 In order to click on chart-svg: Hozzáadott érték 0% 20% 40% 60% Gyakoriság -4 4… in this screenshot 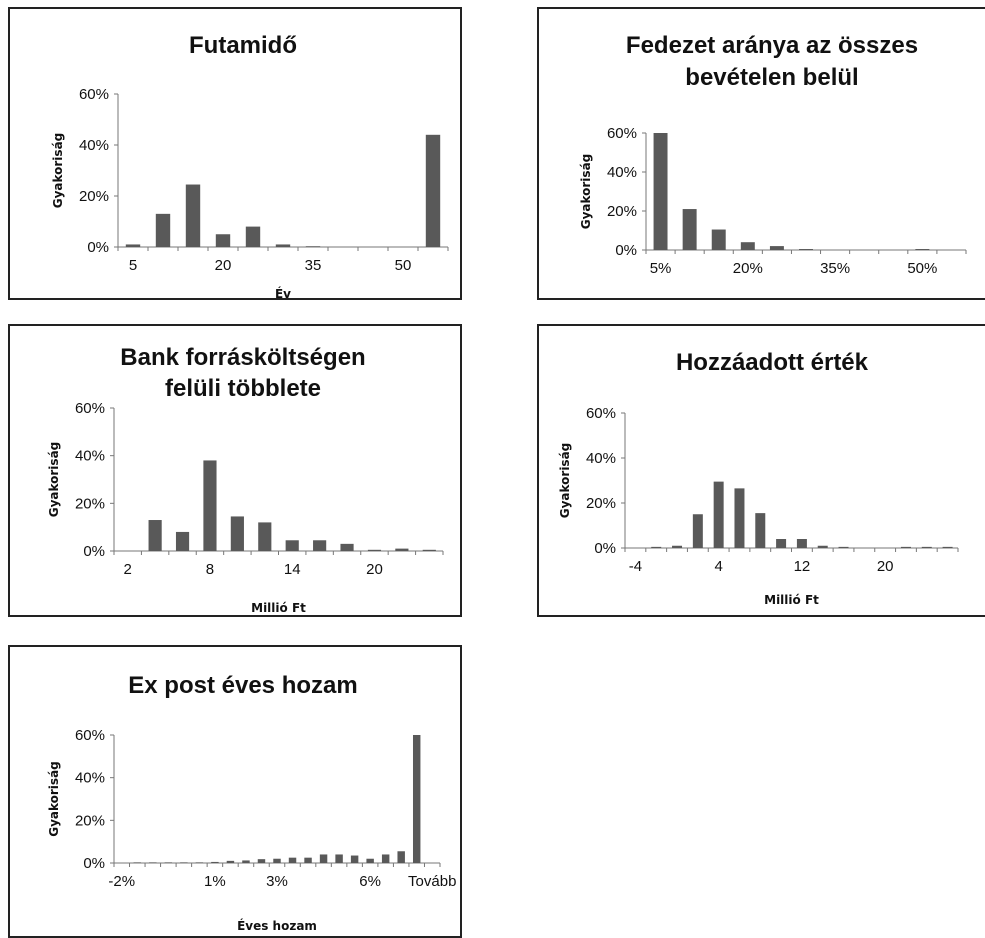, I will do `click(758, 478)`.